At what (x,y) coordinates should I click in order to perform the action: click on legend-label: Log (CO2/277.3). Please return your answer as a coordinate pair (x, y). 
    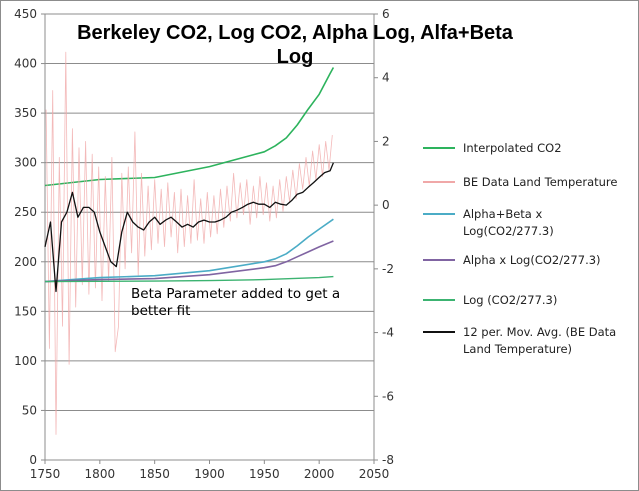
    Looking at the image, I should click on (510, 300).